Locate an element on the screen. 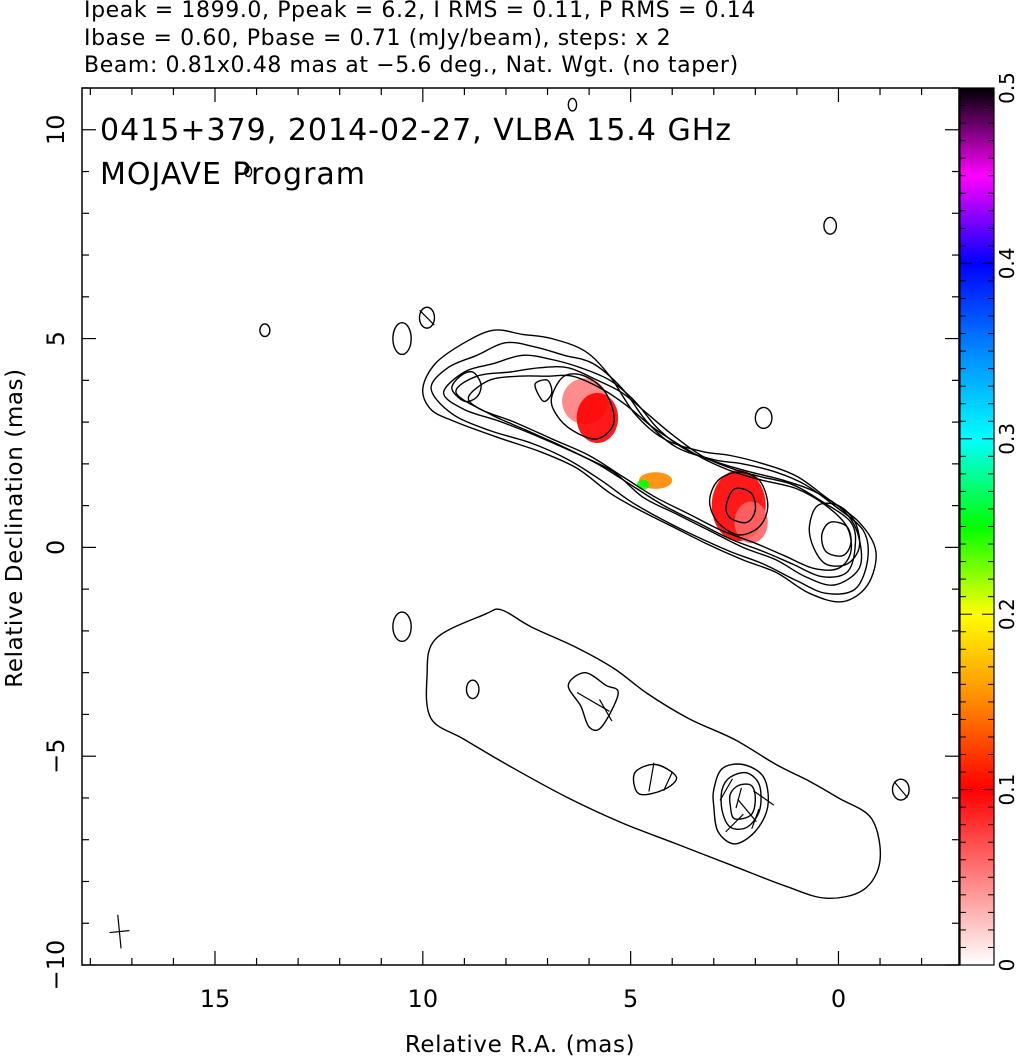 The image size is (1021, 1060). plot-title-line-2: MOJAVE Program is located at coordinates (233, 174).